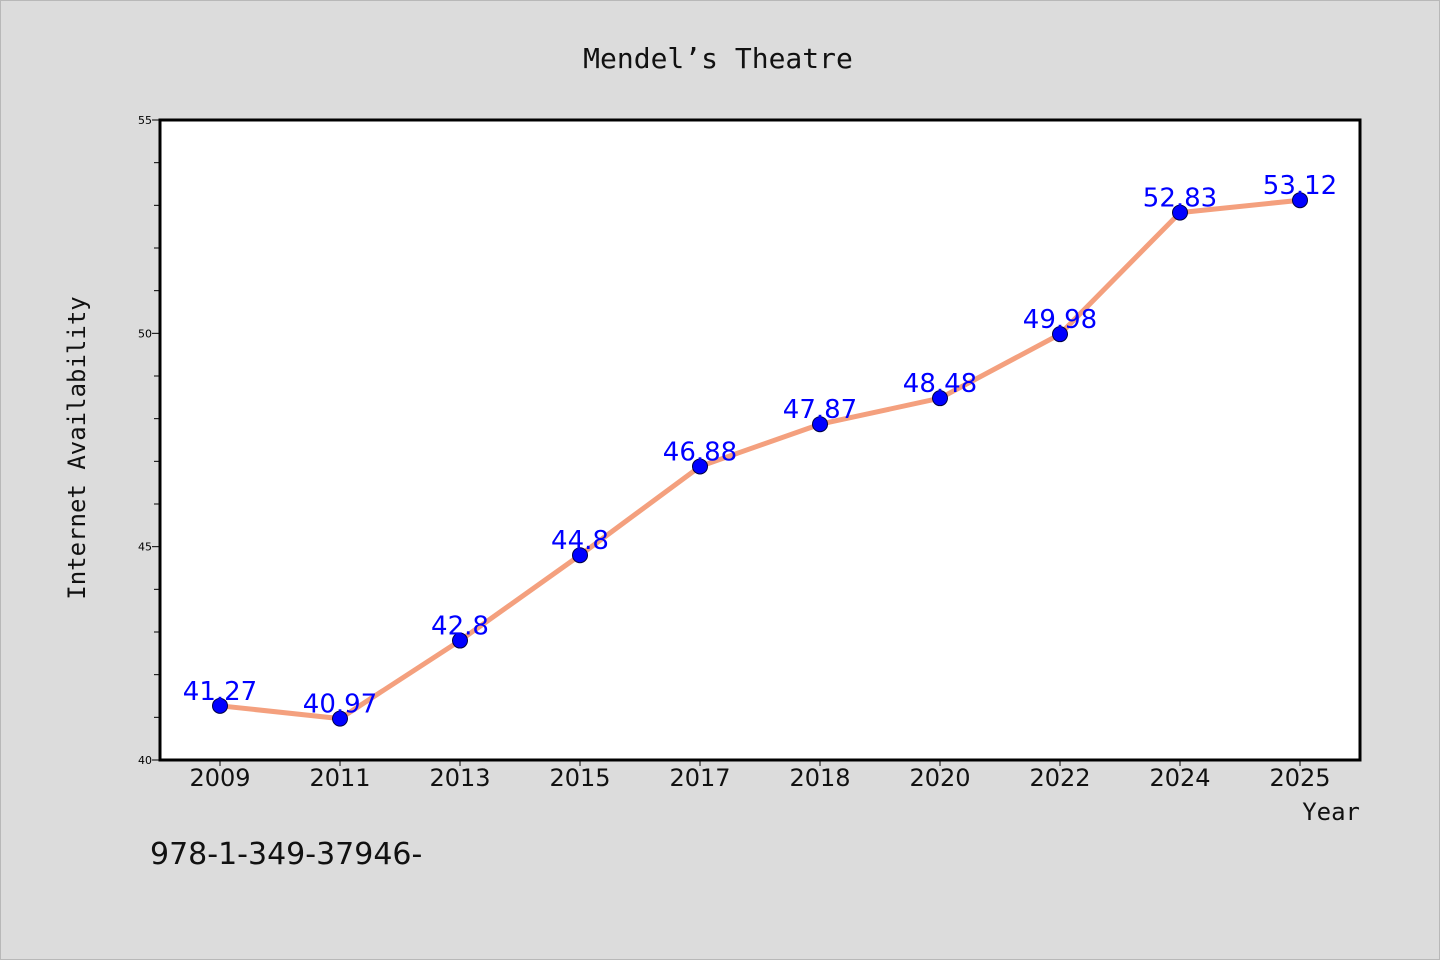  I want to click on x-tick-label: 2022, so click(1059, 778).